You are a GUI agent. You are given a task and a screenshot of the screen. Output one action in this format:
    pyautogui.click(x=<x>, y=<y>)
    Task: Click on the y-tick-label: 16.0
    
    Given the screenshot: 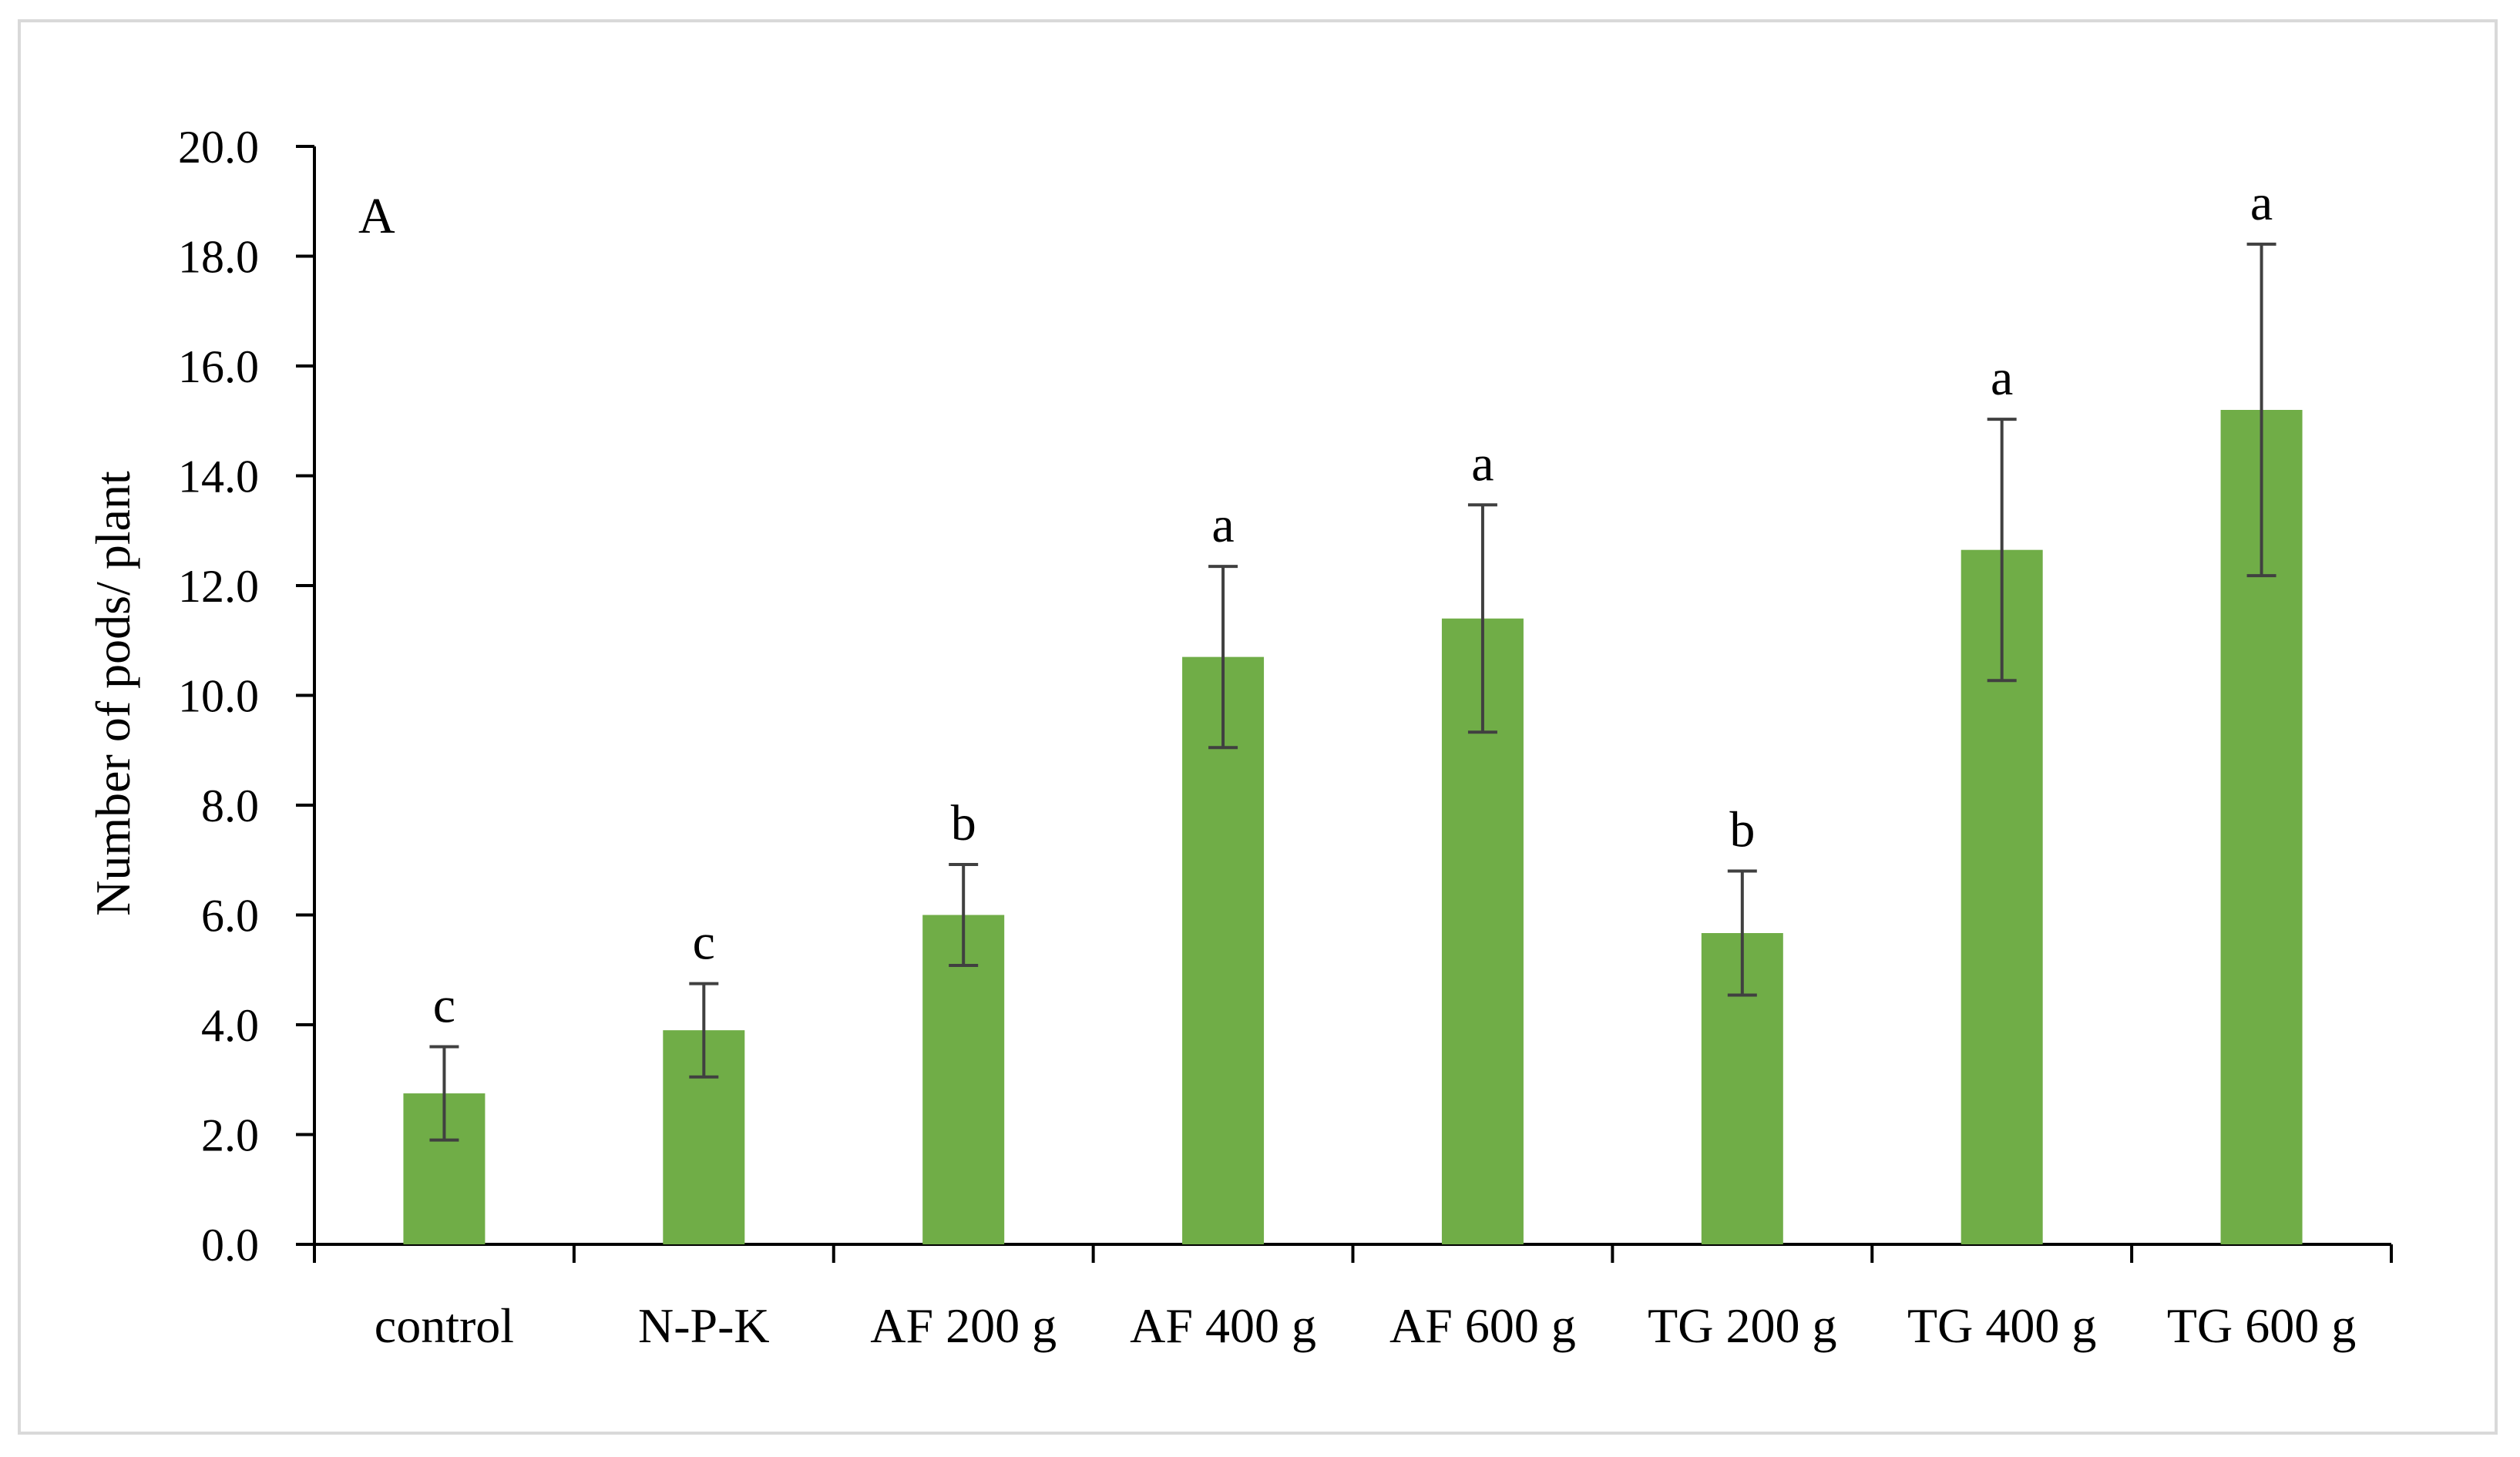 What is the action you would take?
    pyautogui.click(x=219, y=366)
    